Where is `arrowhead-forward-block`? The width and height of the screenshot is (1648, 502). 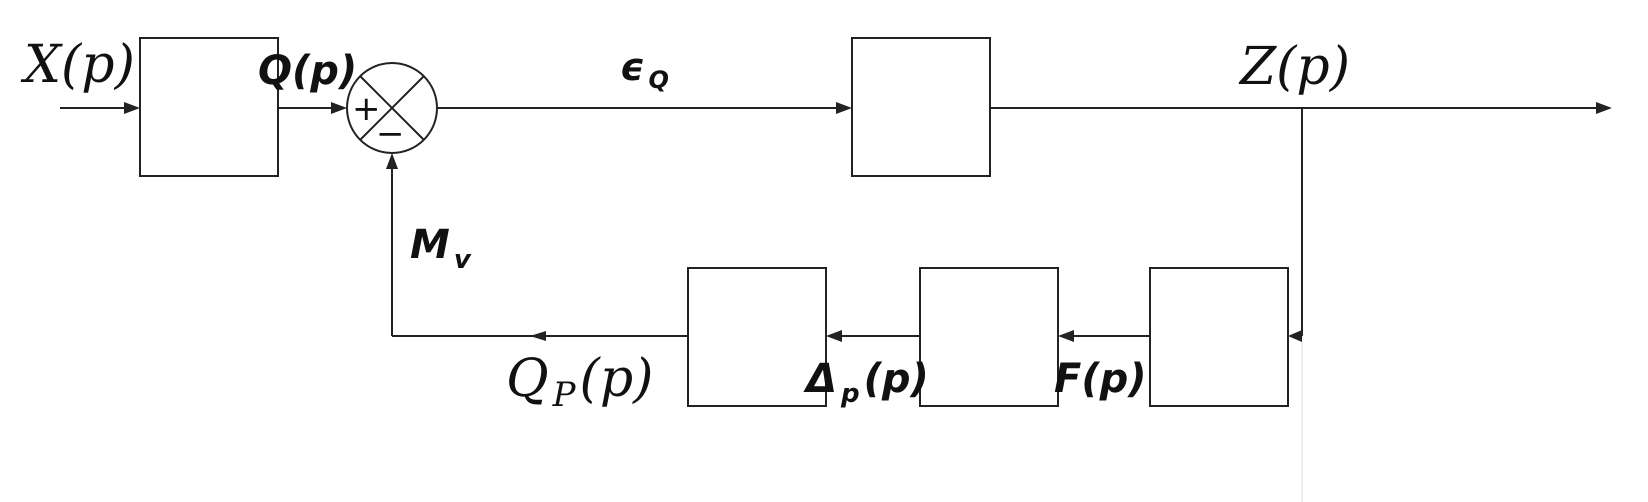
arrowhead-forward-block is located at coordinates (844, 108).